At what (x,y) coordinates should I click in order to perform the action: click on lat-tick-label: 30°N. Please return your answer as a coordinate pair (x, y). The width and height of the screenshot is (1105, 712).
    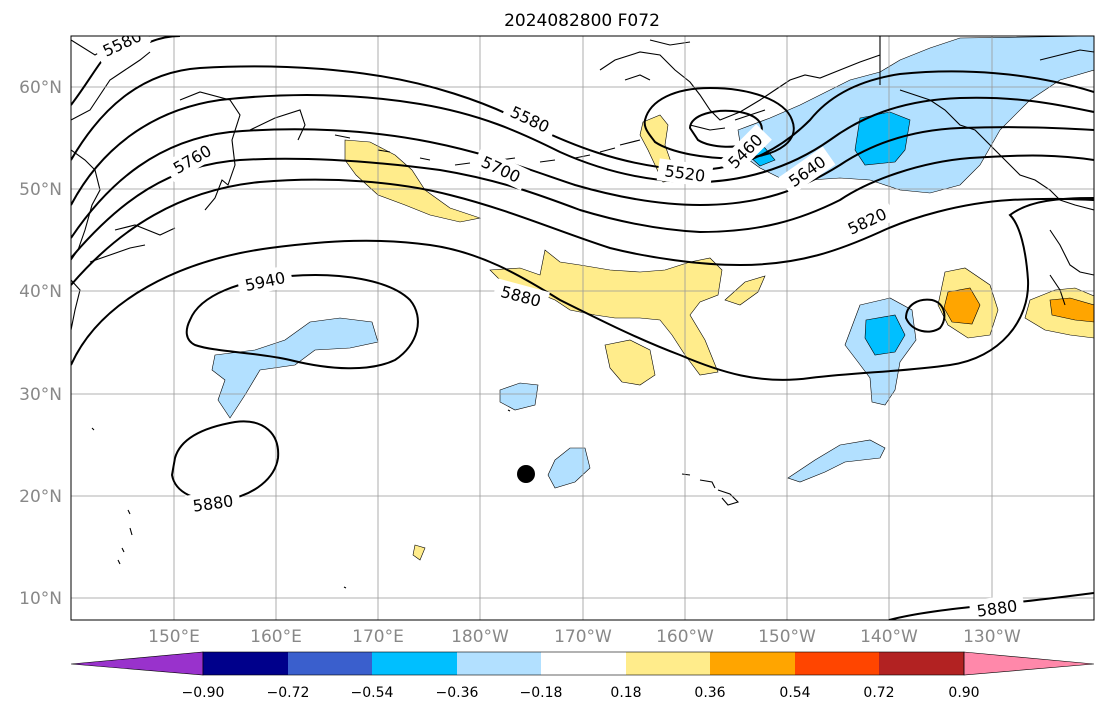
    Looking at the image, I should click on (40, 395).